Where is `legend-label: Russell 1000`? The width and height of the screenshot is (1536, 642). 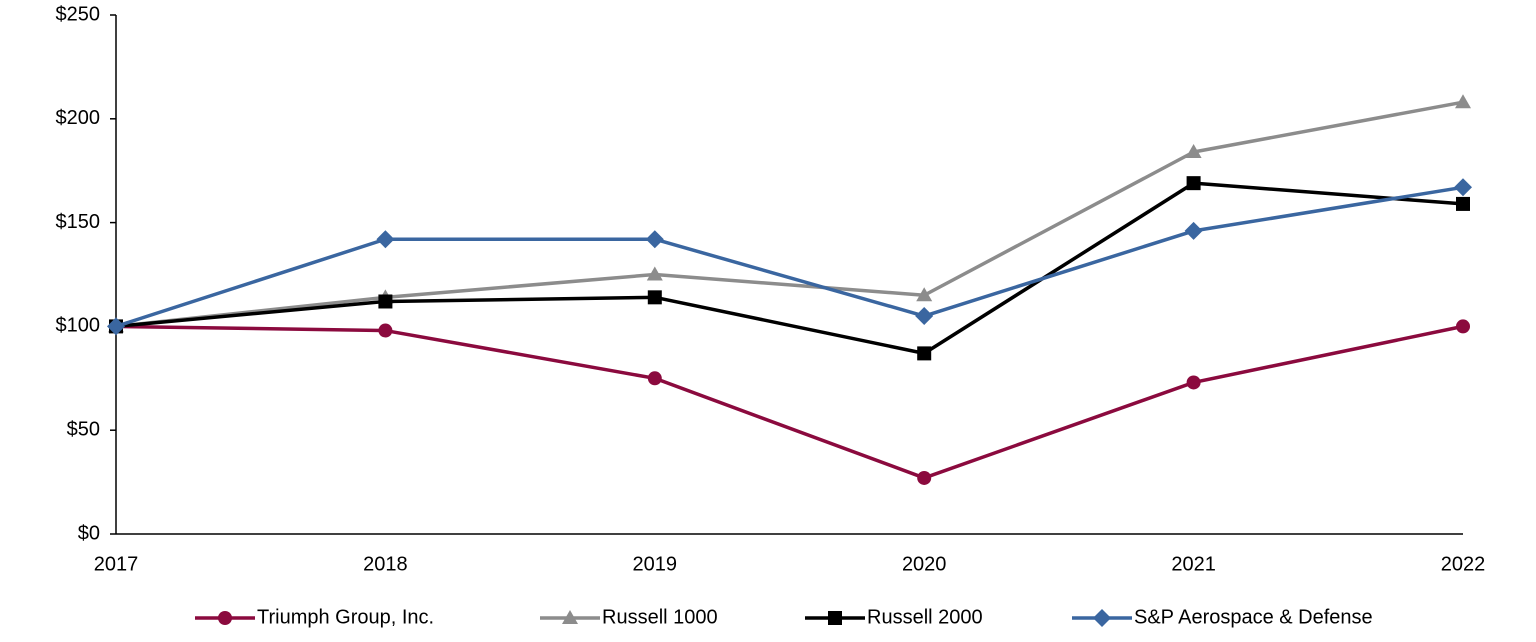 legend-label: Russell 1000 is located at coordinates (660, 617).